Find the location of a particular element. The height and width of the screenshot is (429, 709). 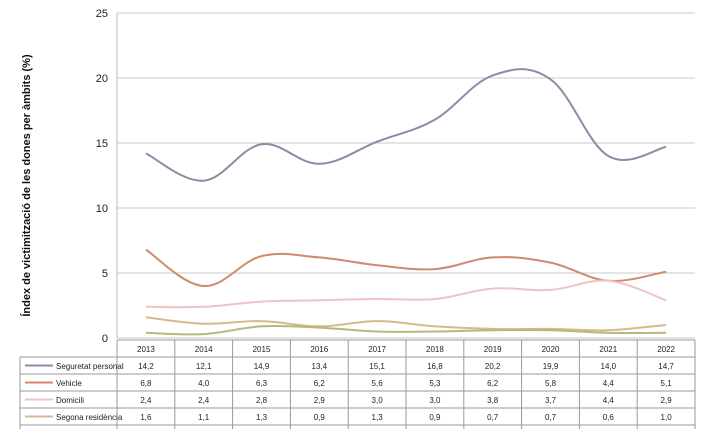

data-label: 16,8 is located at coordinates (435, 366).